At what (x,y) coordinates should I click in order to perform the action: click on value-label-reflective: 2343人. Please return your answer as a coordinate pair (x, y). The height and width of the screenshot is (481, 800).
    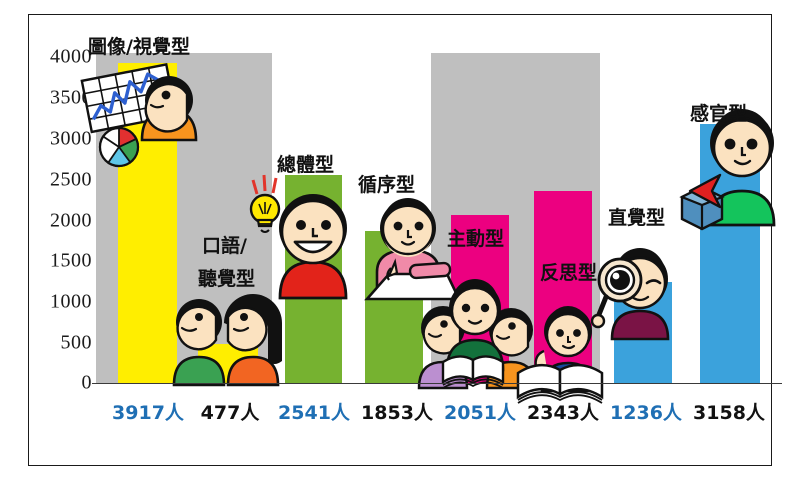
    Looking at the image, I should click on (563, 413).